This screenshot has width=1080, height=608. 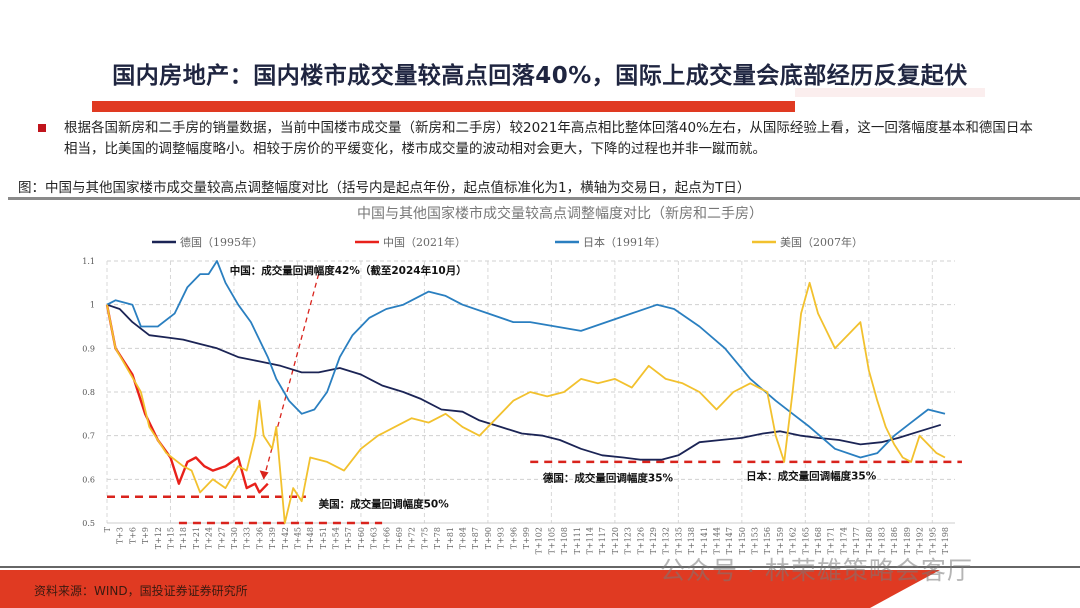 What do you see at coordinates (221, 242) in the screenshot?
I see `legend-label: 德国（1995年）` at bounding box center [221, 242].